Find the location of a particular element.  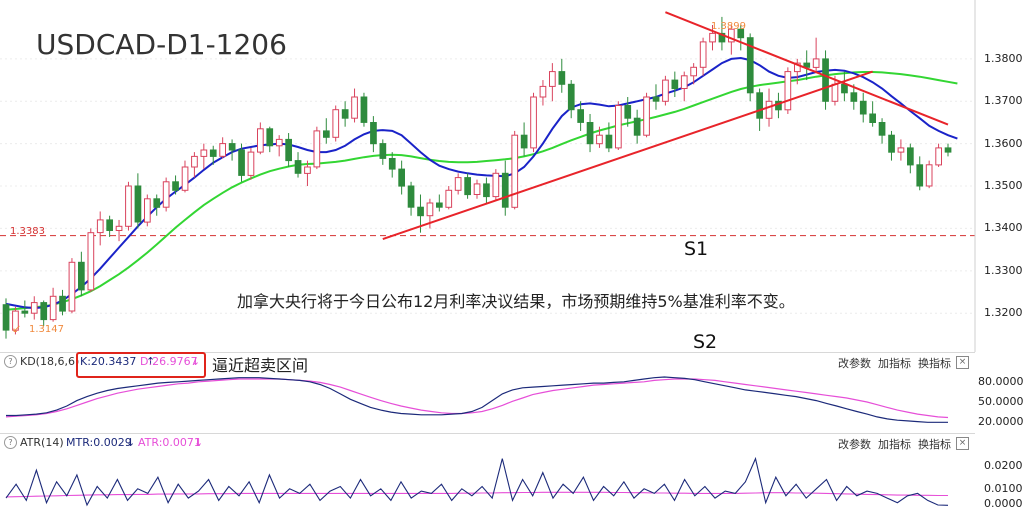

atr-mtr-line is located at coordinates (477, 481).